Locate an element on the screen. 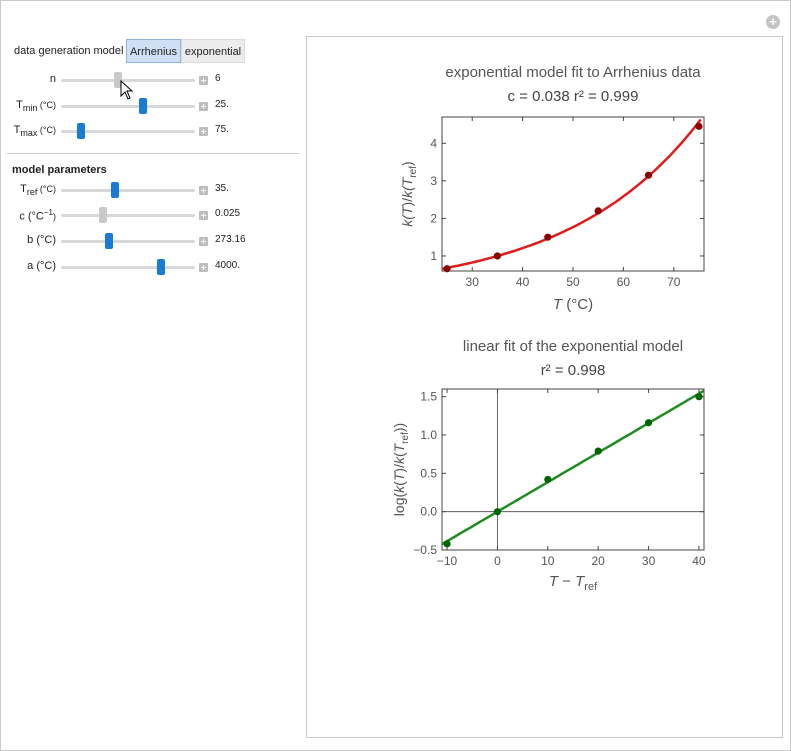 The width and height of the screenshot is (791, 751). slider-thumb-tmin is located at coordinates (143, 106).